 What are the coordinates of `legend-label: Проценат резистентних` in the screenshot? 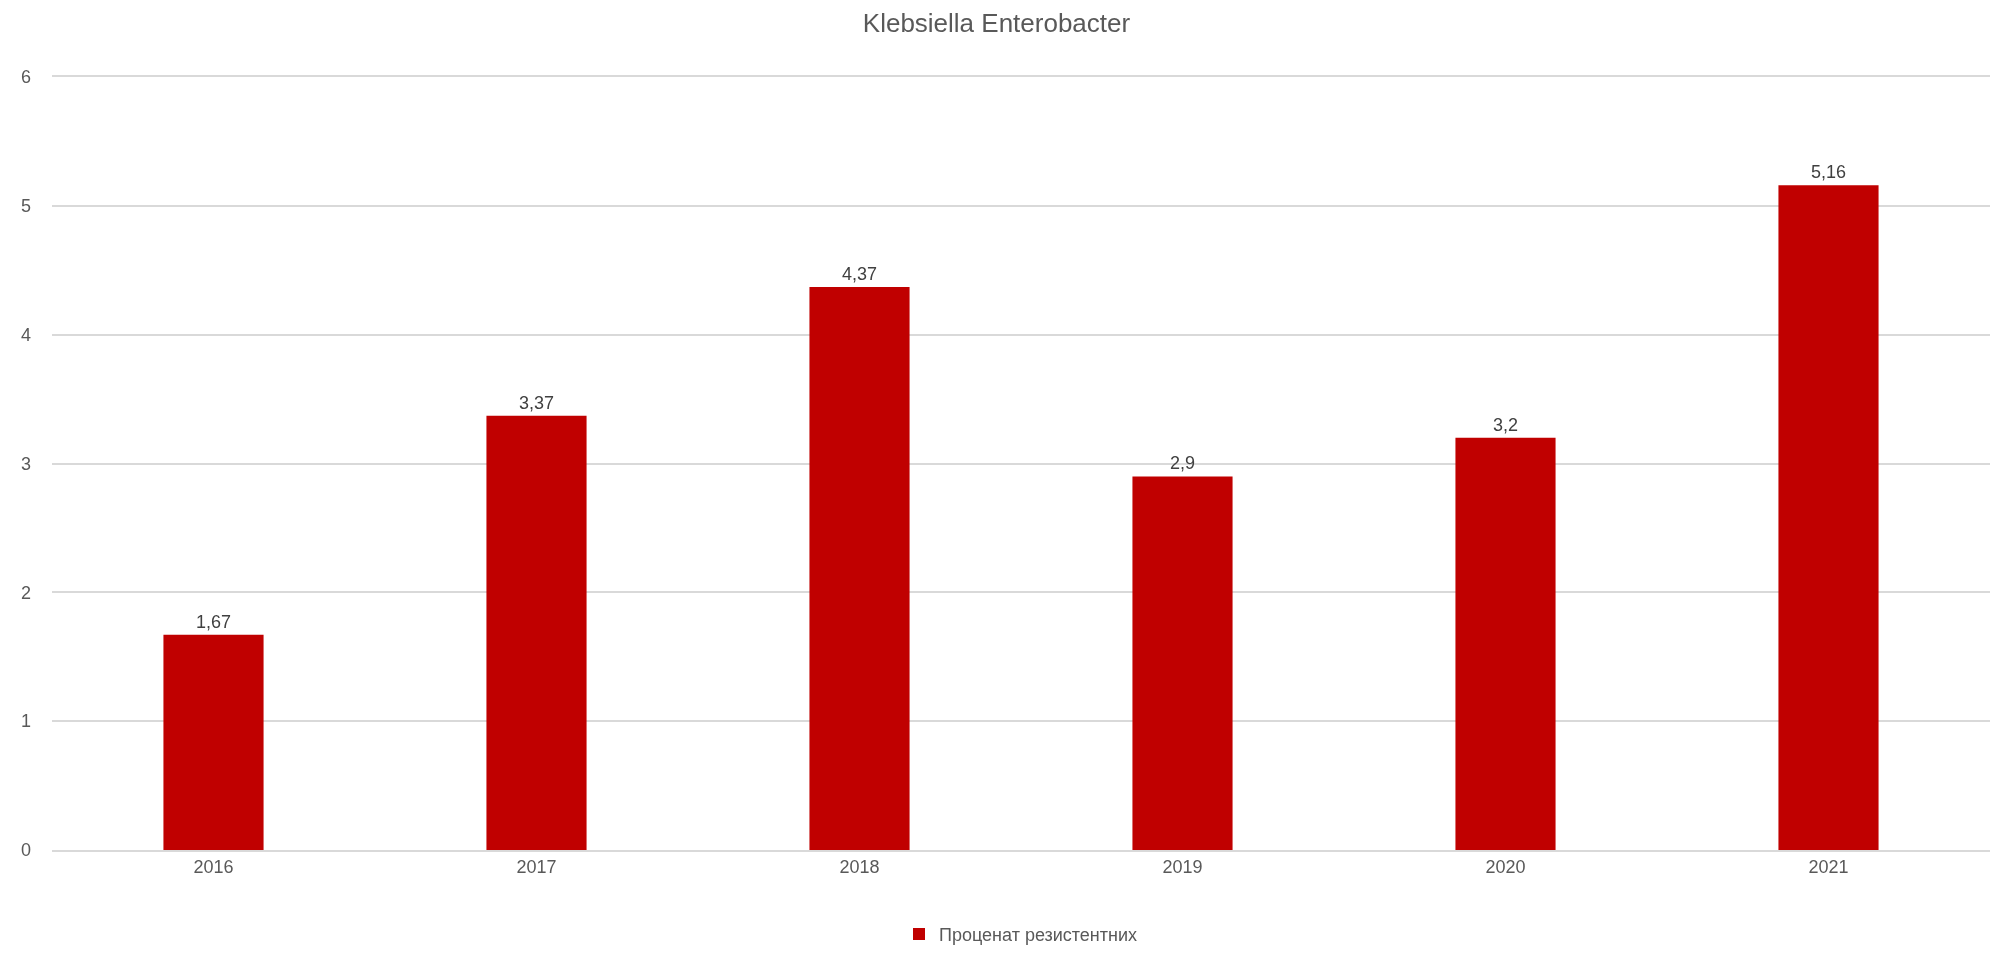 It's located at (1038, 934).